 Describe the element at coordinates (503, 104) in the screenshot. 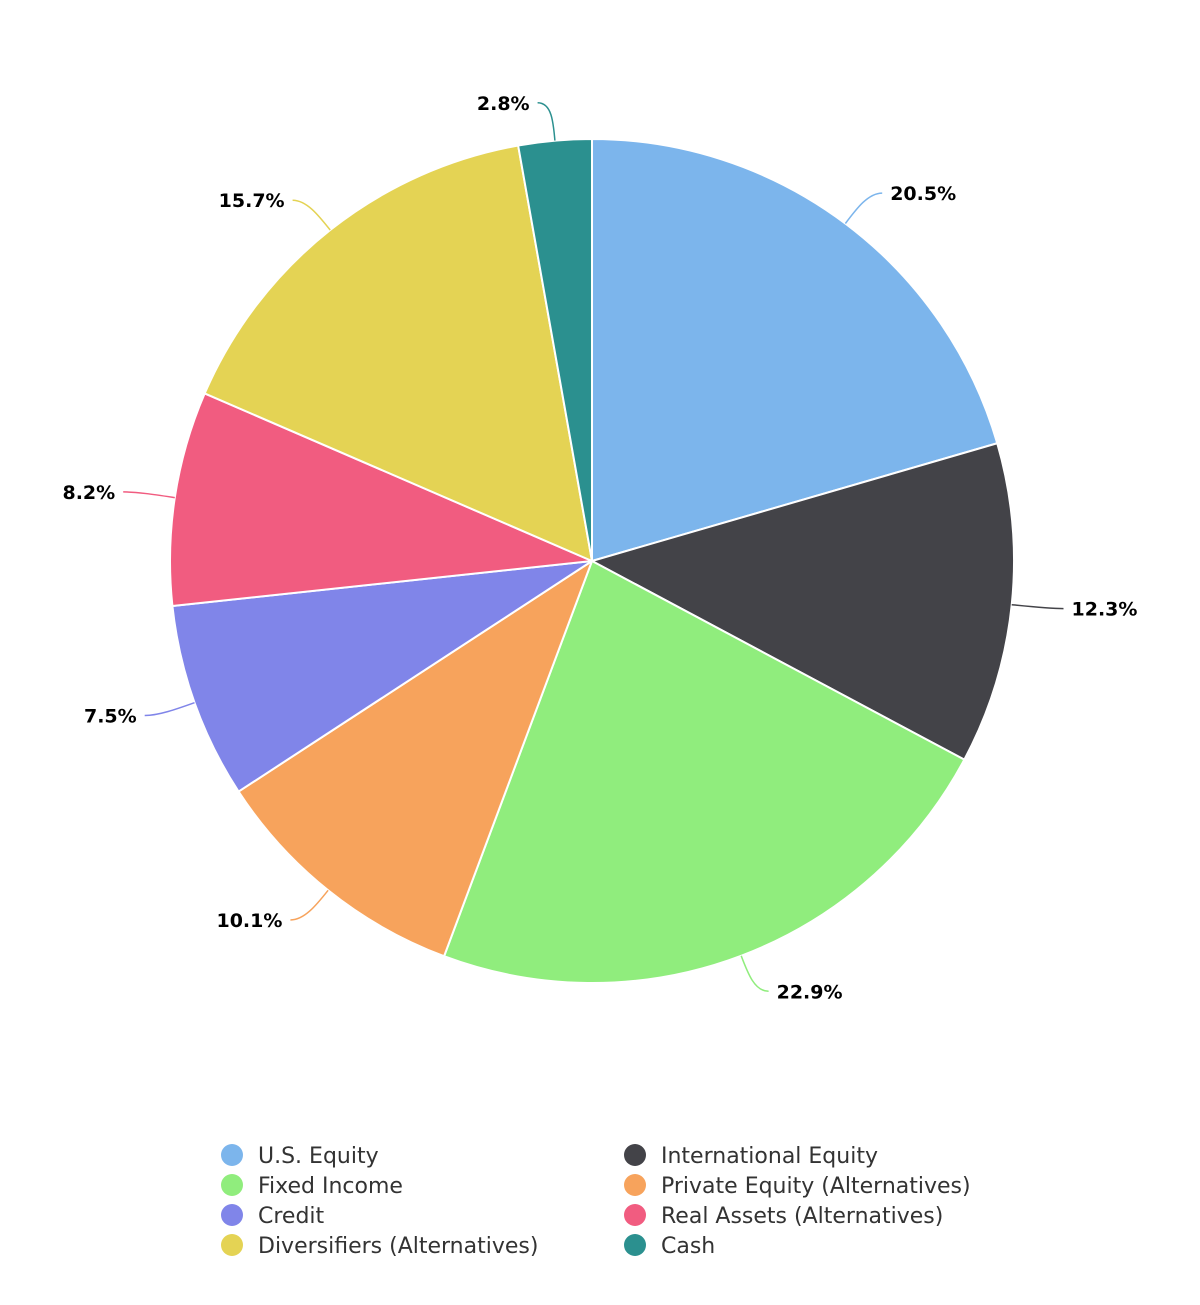

I see `data-label-cash: 2.8%` at that location.